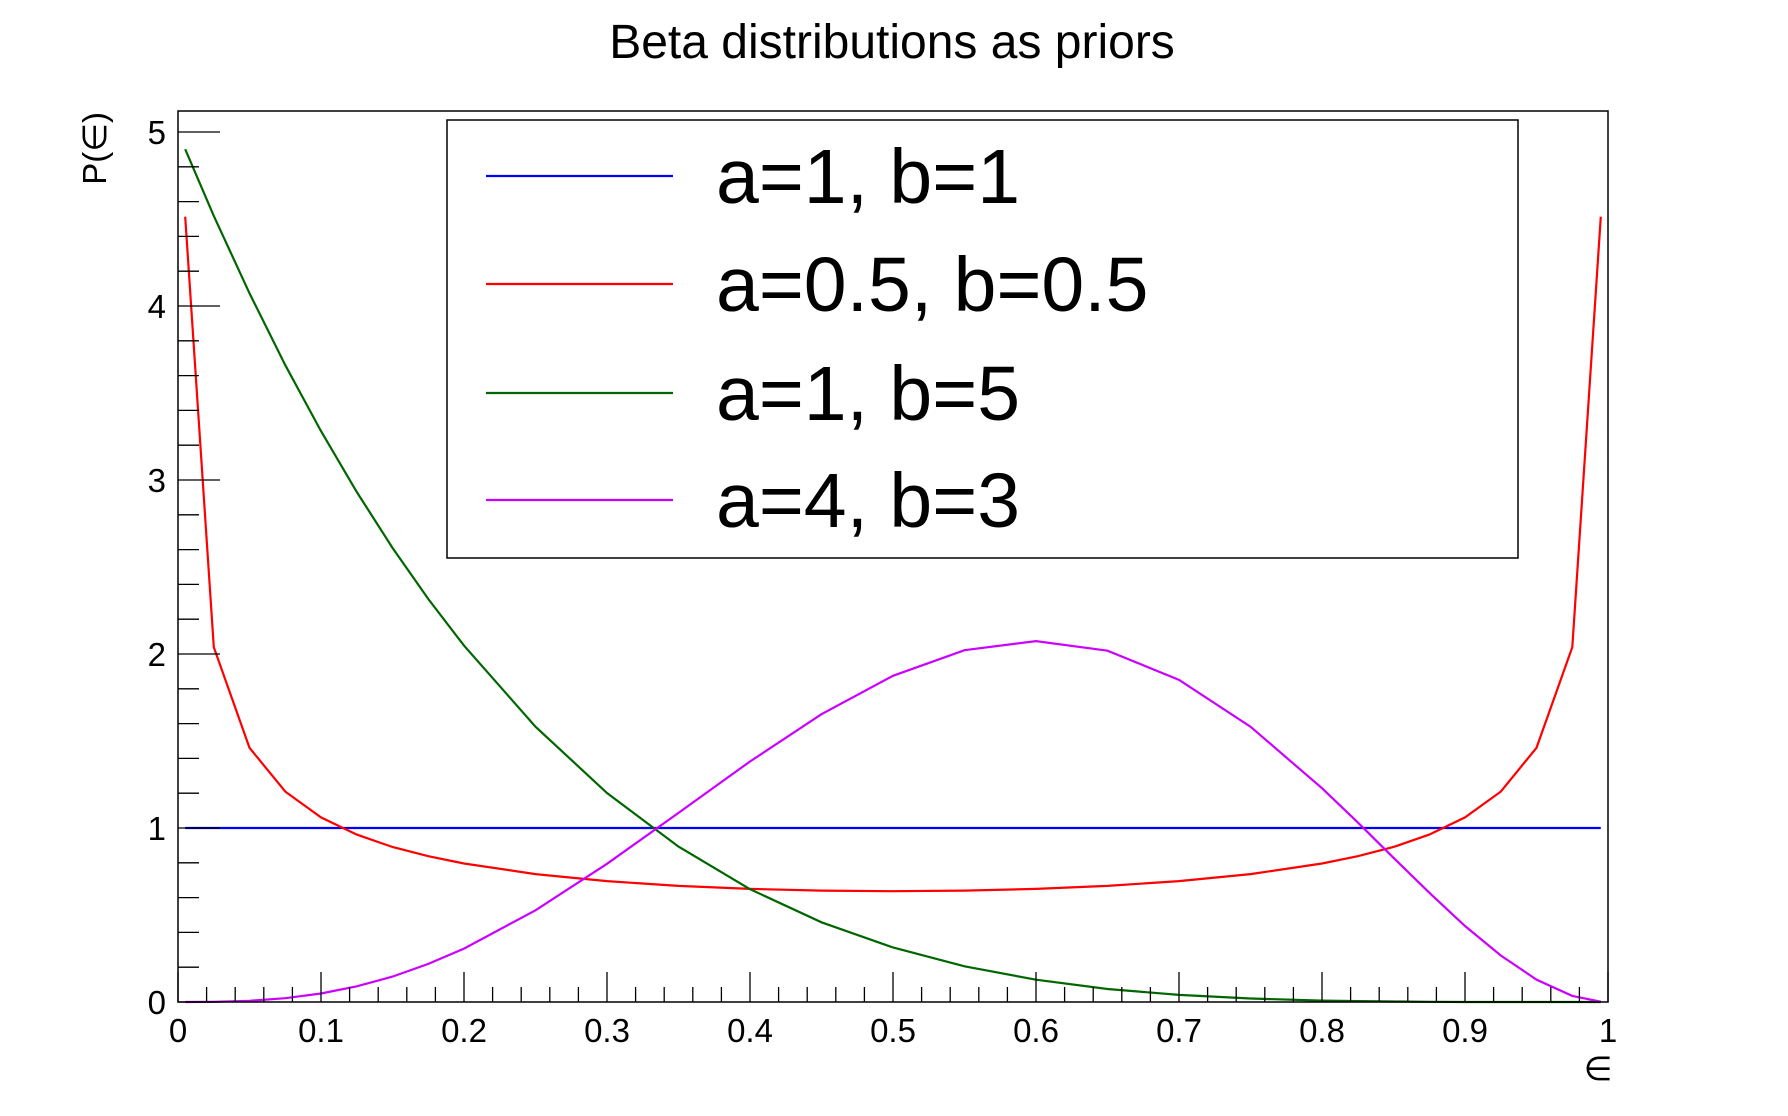 Image resolution: width=1788 pixels, height=1116 pixels. What do you see at coordinates (932, 285) in the screenshot?
I see `legend-label: a=0.5, b=0.5` at bounding box center [932, 285].